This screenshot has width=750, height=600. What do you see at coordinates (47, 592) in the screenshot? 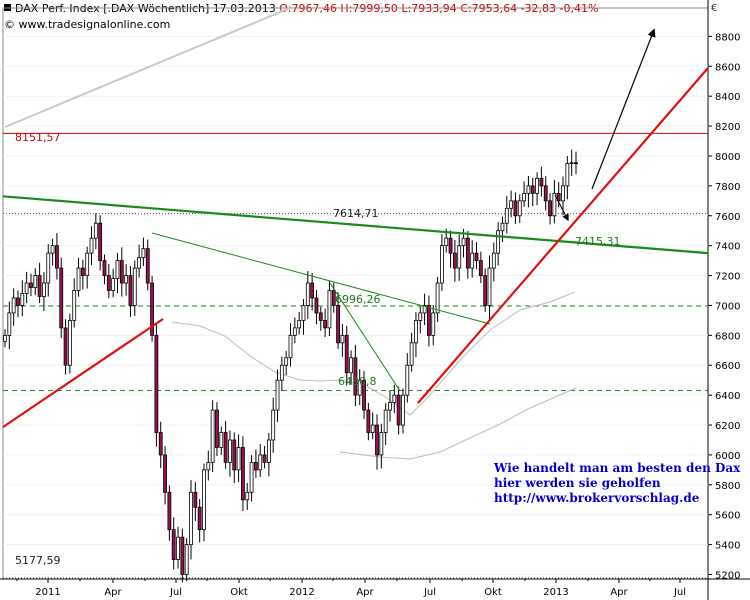
I see `x-tick-label: 2011` at bounding box center [47, 592].